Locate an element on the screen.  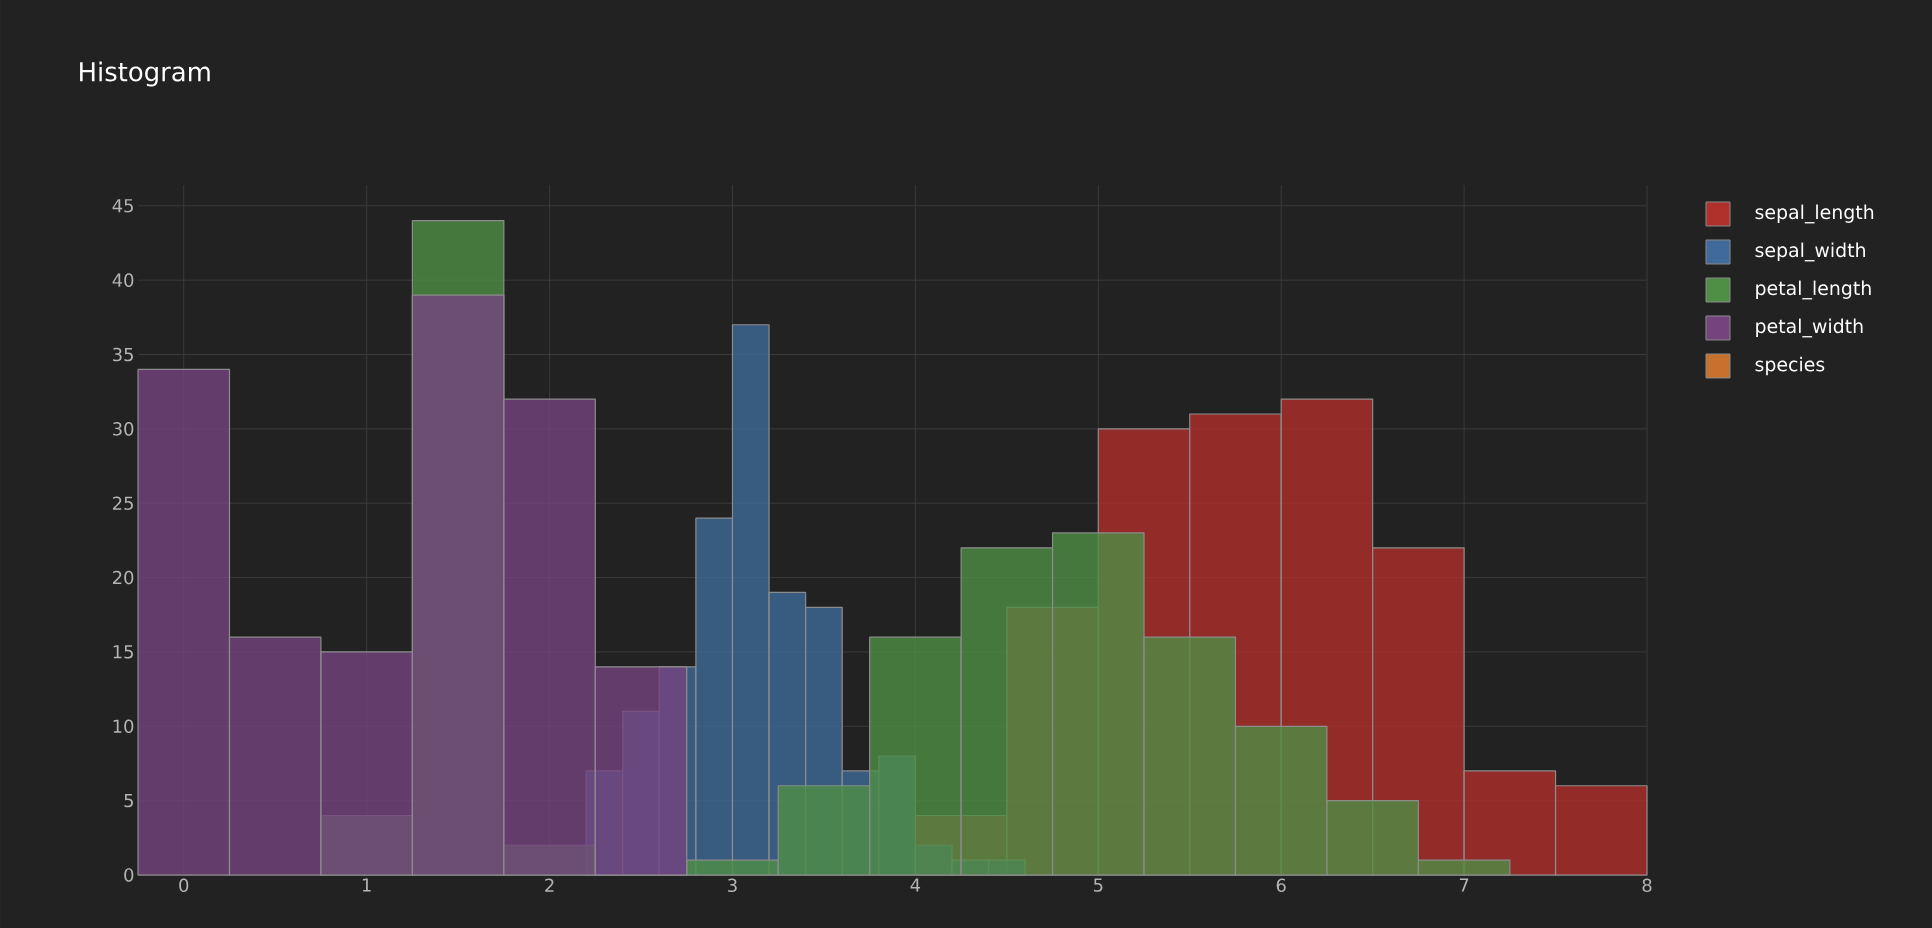
legend-label: petal_length is located at coordinates (1813, 290).